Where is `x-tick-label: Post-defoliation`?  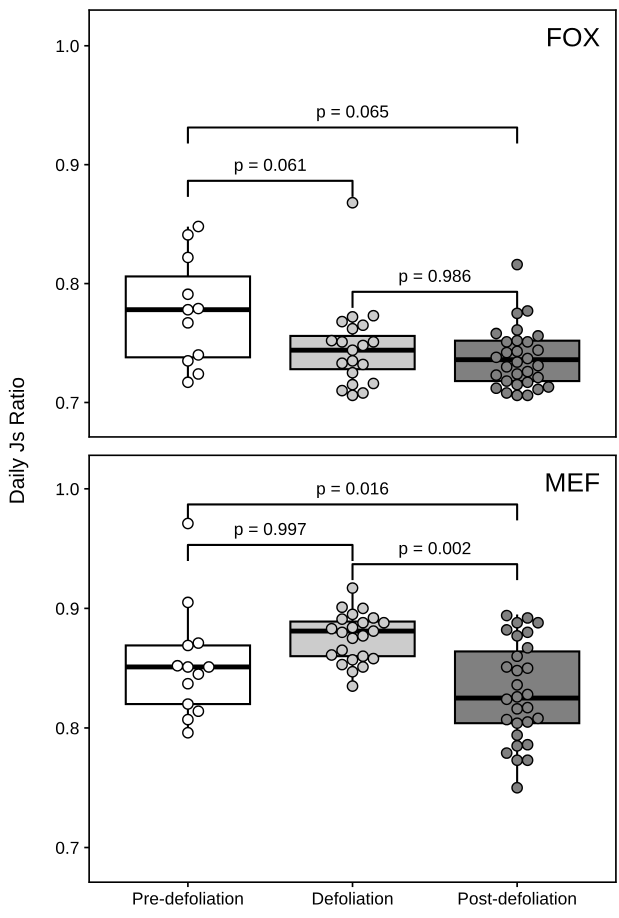 x-tick-label: Post-defoliation is located at coordinates (517, 898).